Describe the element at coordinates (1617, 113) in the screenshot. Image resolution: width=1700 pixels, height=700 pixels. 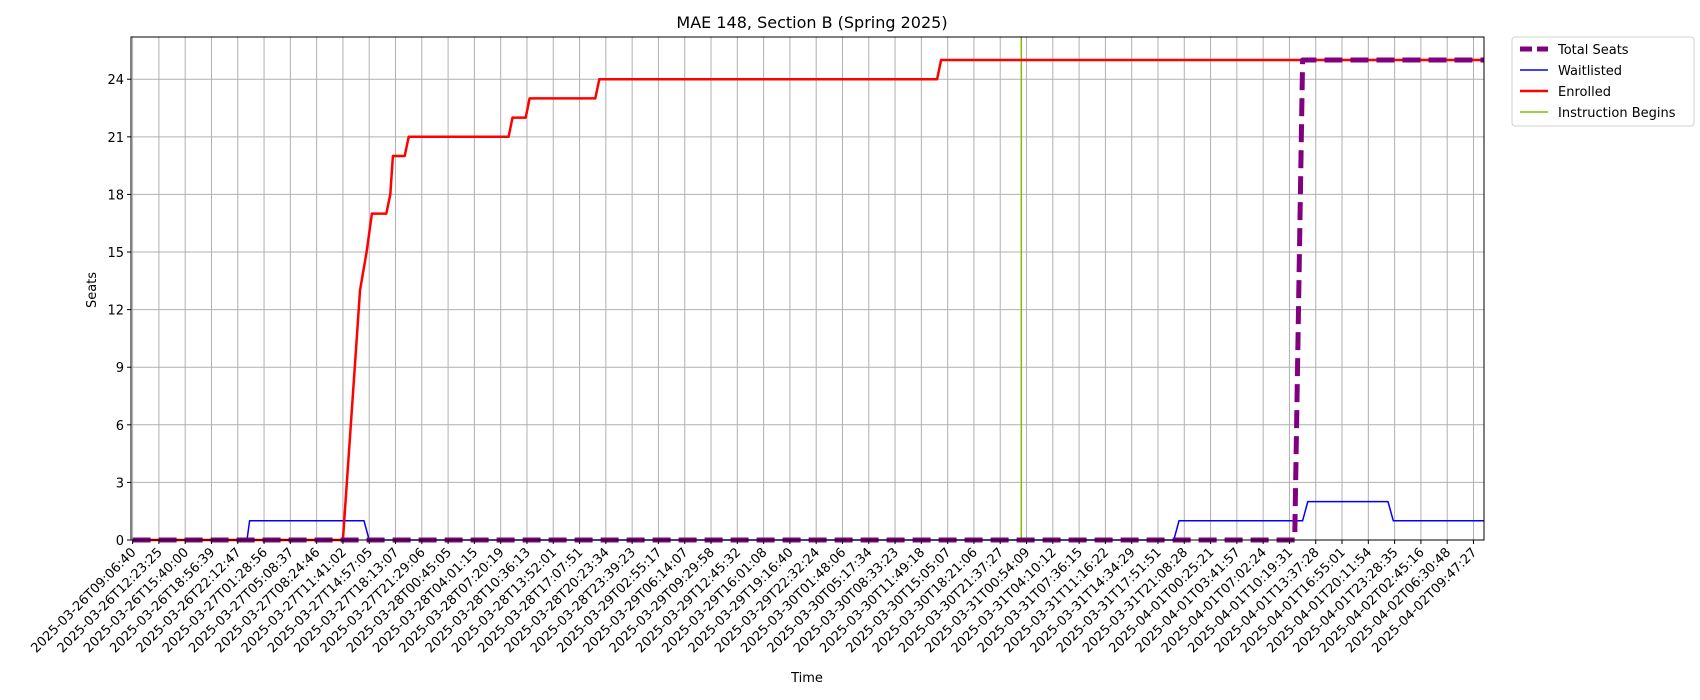
I see `legend-entry: Instruction Begins` at that location.